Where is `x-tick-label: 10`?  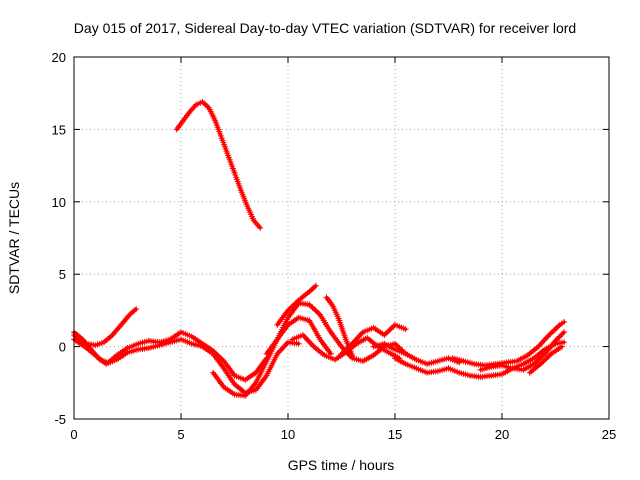
x-tick-label: 10 is located at coordinates (288, 434).